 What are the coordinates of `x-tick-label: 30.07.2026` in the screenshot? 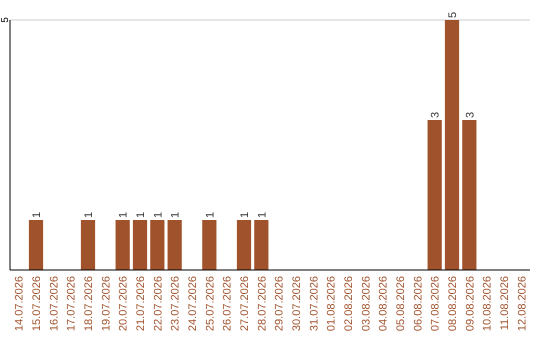 It's located at (297, 304).